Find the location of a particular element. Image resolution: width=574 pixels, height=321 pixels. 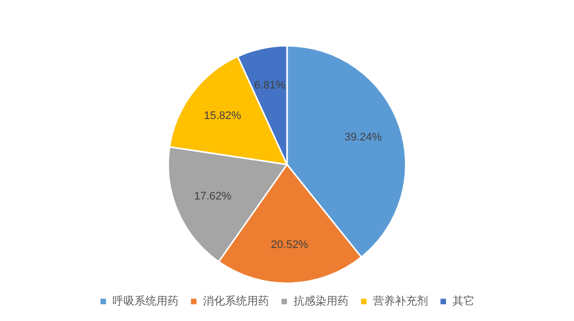

legend-label: 呼吸系统用药 is located at coordinates (145, 301).